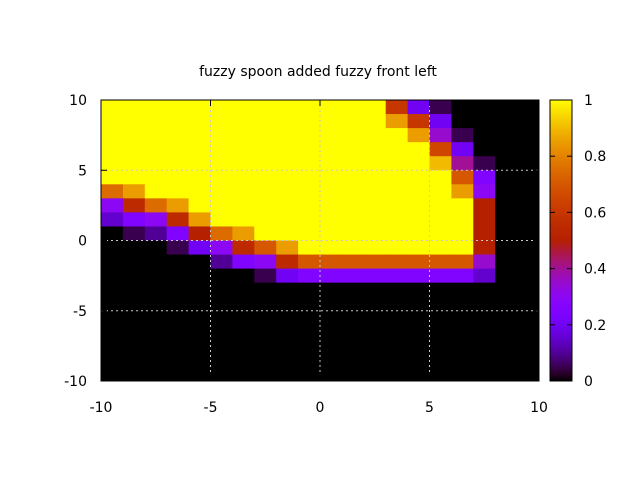  Describe the element at coordinates (320, 408) in the screenshot. I see `x-tick-label: 0` at that location.